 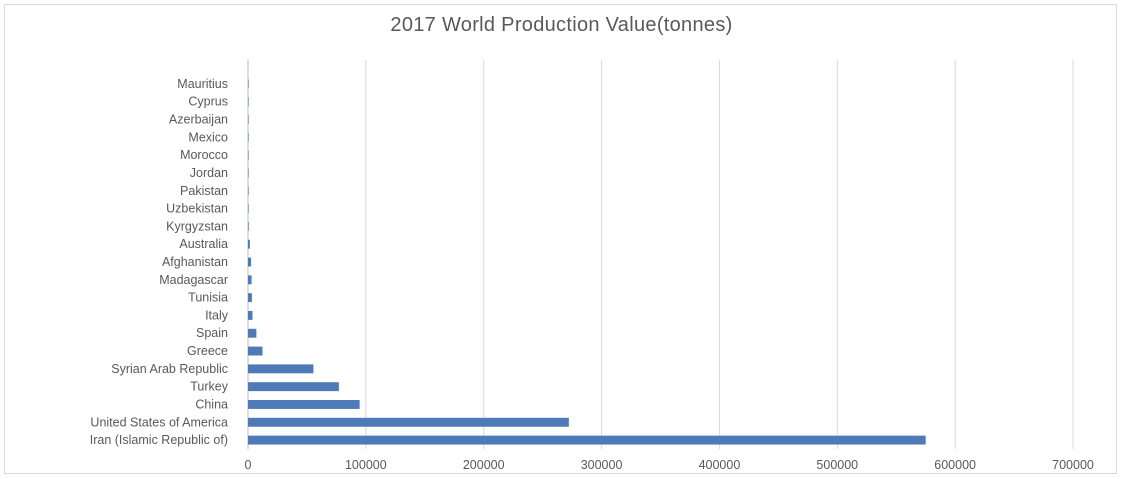 What do you see at coordinates (204, 191) in the screenshot?
I see `category-label: Pakistan` at bounding box center [204, 191].